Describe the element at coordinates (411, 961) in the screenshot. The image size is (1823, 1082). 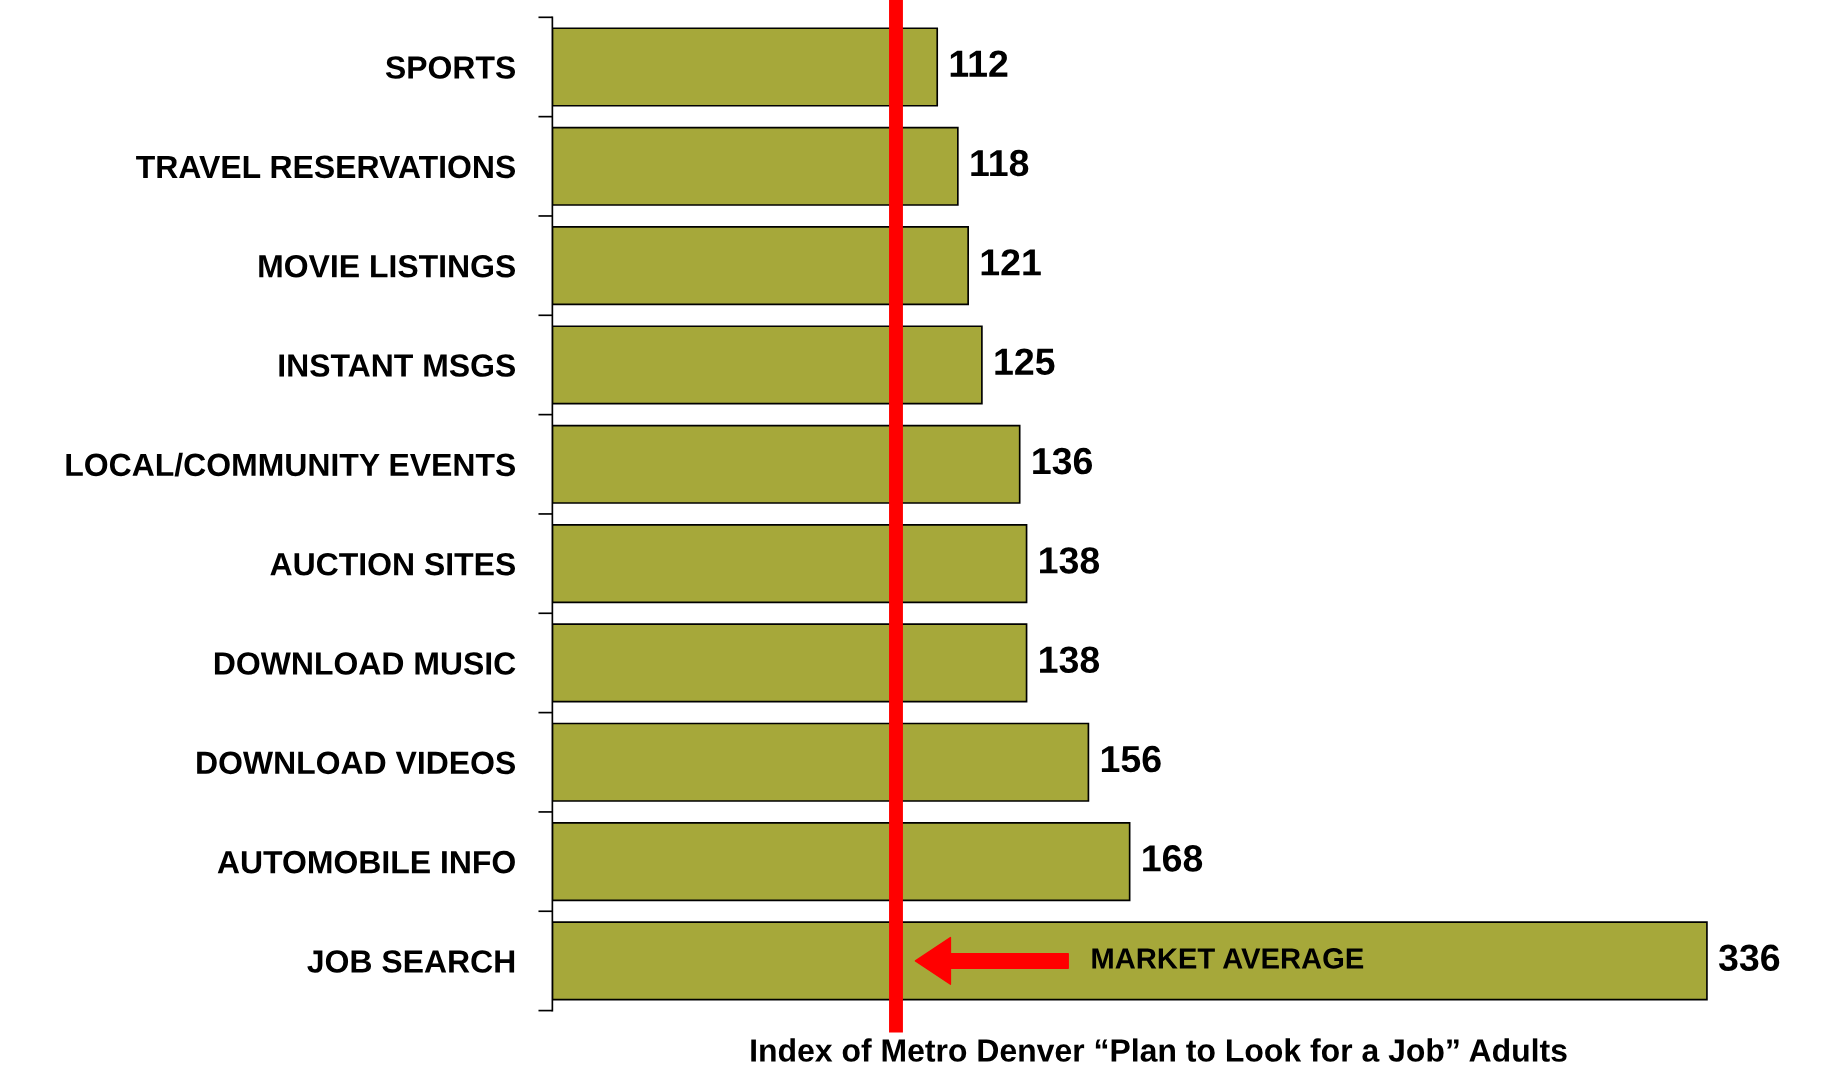
I see `y-tick-label: JOB SEARCH` at that location.